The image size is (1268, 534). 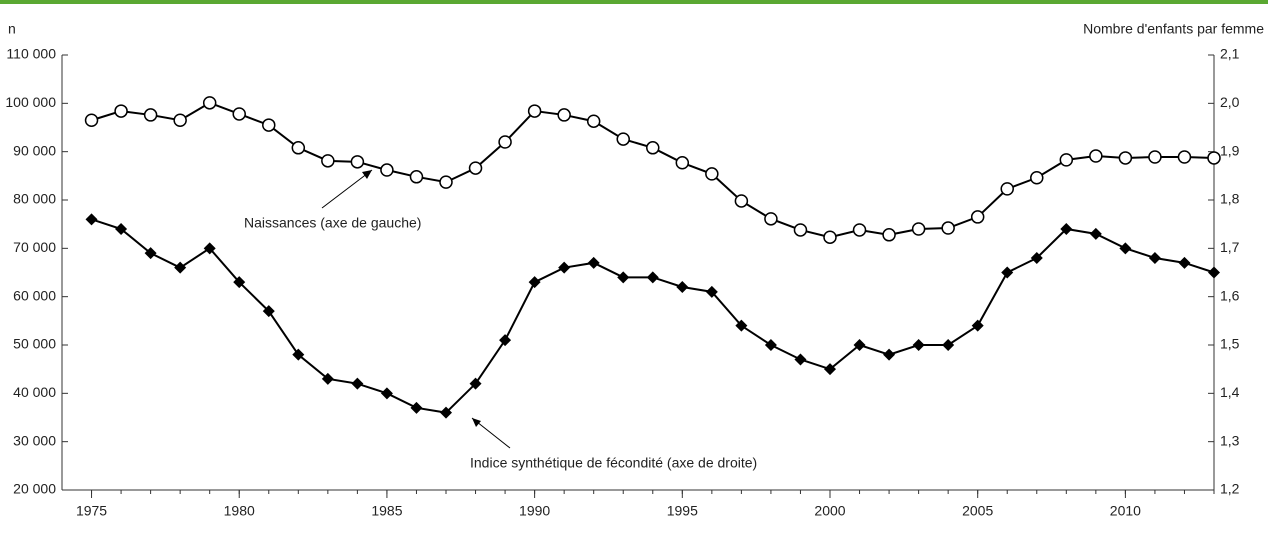 I want to click on y2-tick-label: 1,2, so click(x=1230, y=489).